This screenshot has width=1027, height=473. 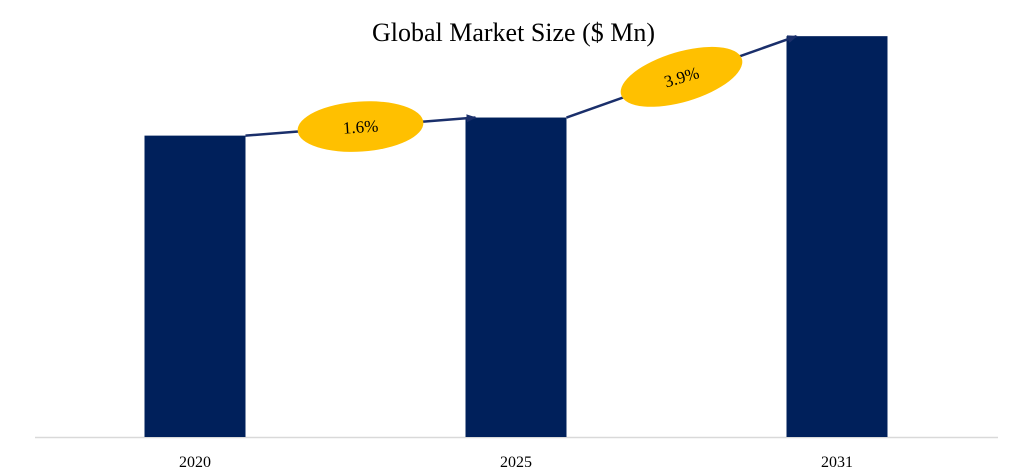 I want to click on cagr-label-1: 1.6%, so click(x=360, y=126).